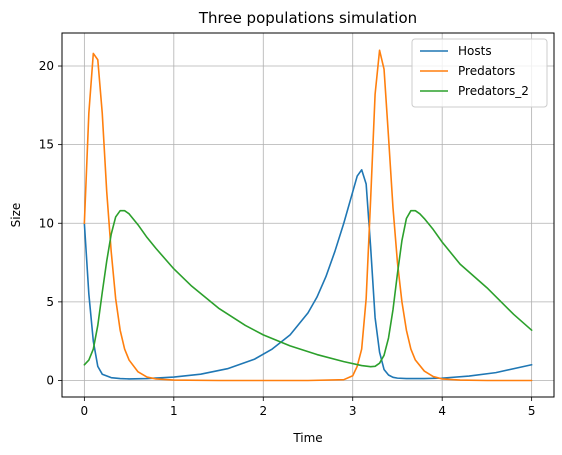 This screenshot has height=455, width=562. What do you see at coordinates (85, 411) in the screenshot?
I see `x-tick-label: 0` at bounding box center [85, 411].